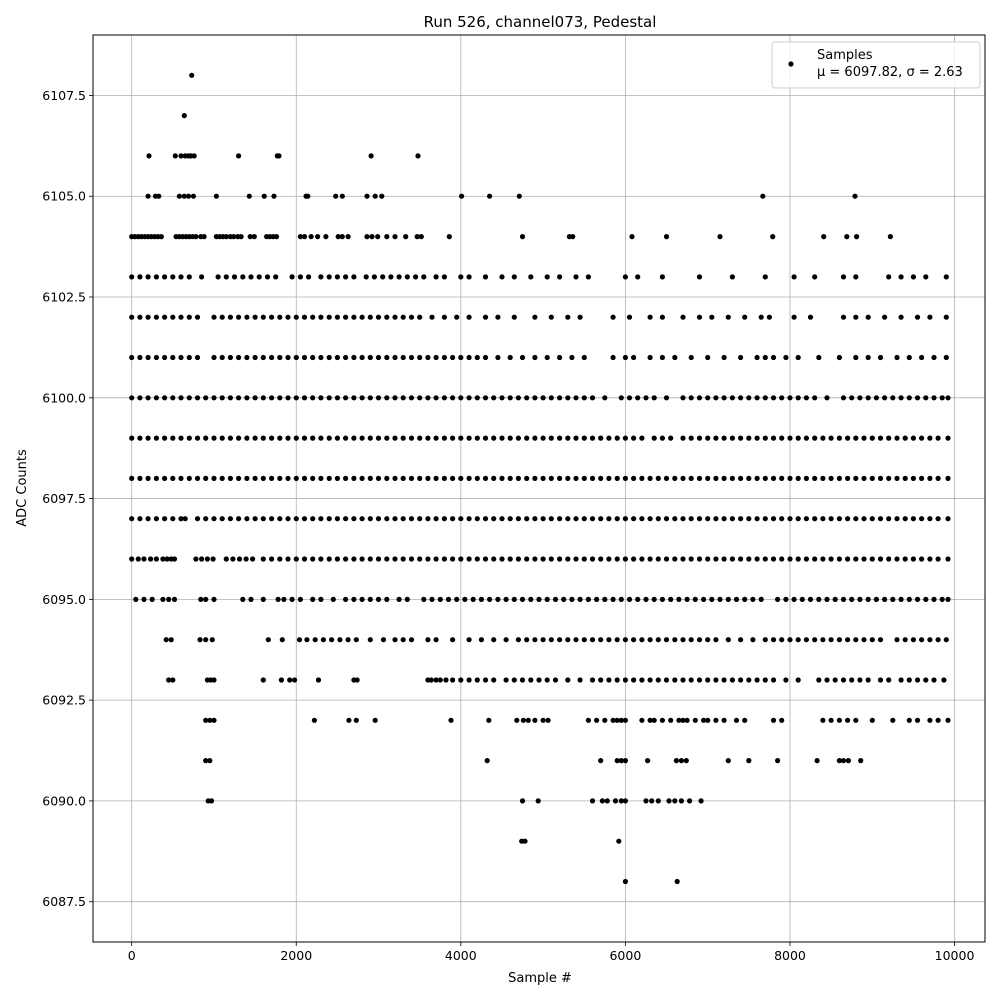 The image size is (1000, 1000). I want to click on y-tick-label: 6105.0, so click(64, 196).